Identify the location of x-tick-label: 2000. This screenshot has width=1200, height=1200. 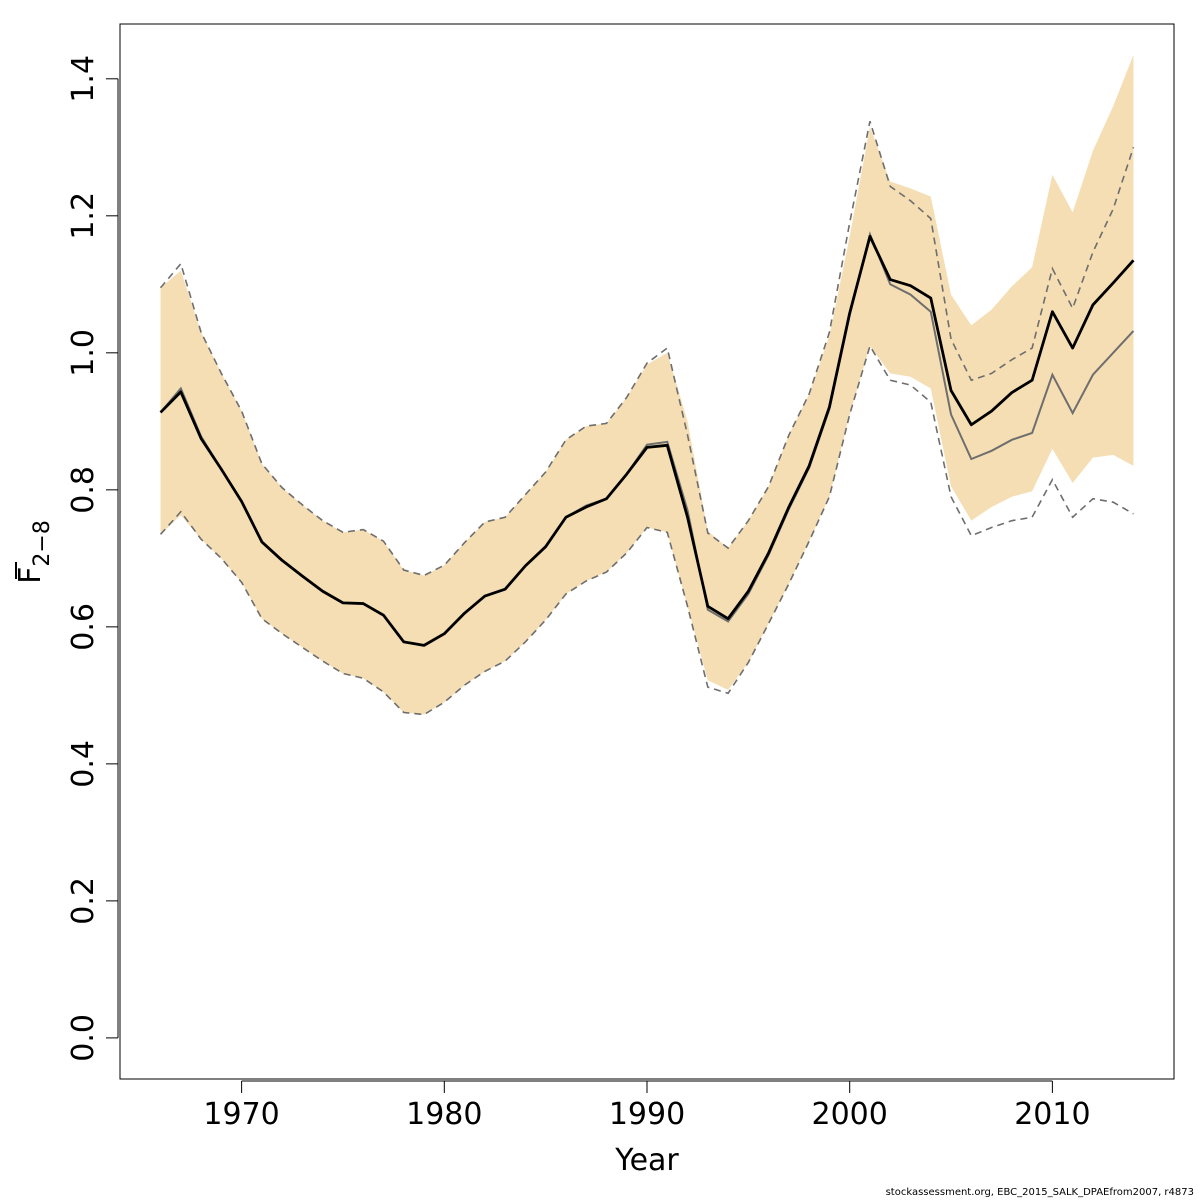
(850, 1114).